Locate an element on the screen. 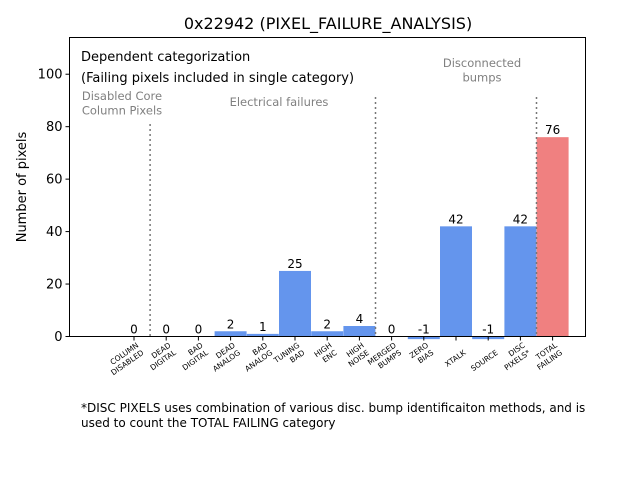 This screenshot has width=640, height=480. section-label: Electrical failures is located at coordinates (279, 102).